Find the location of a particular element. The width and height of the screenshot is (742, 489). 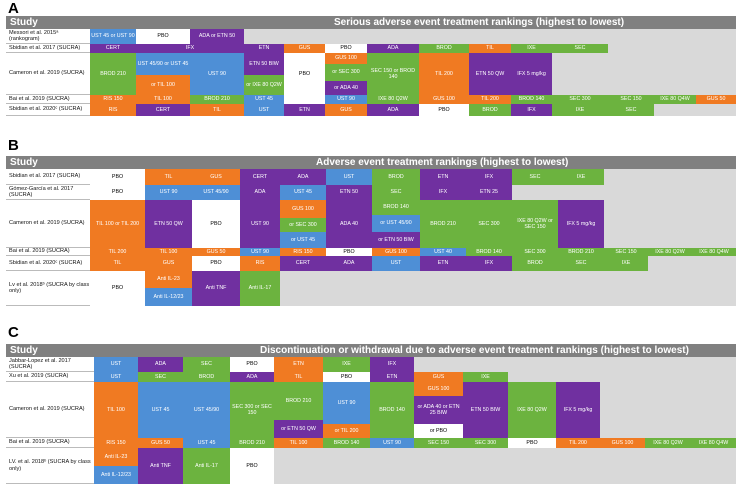

cell: GUS 50 is located at coordinates (216, 252).